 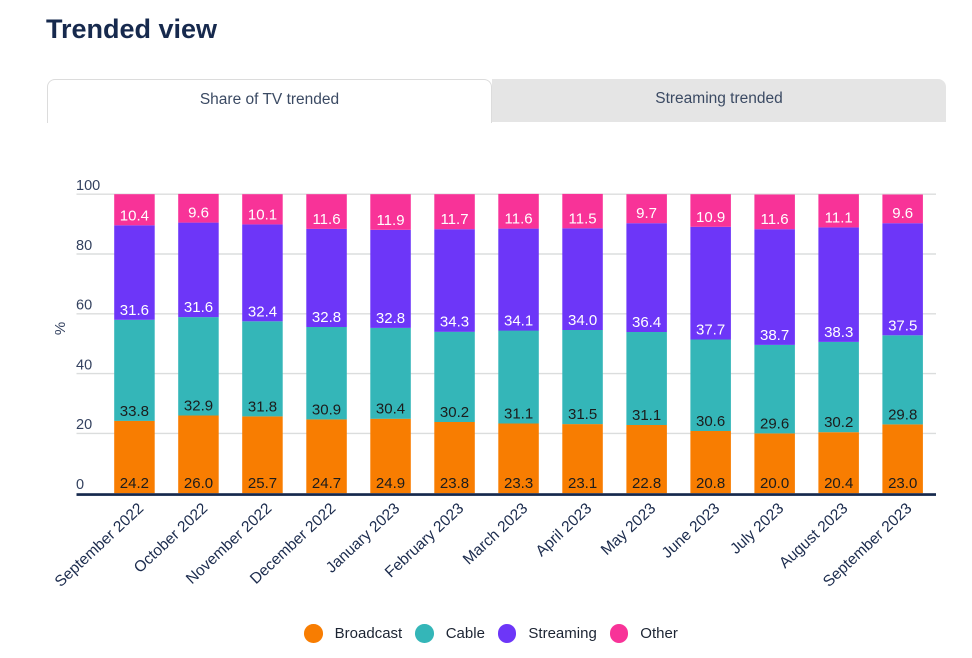 What do you see at coordinates (757, 529) in the screenshot?
I see `svg-text: July 2023` at bounding box center [757, 529].